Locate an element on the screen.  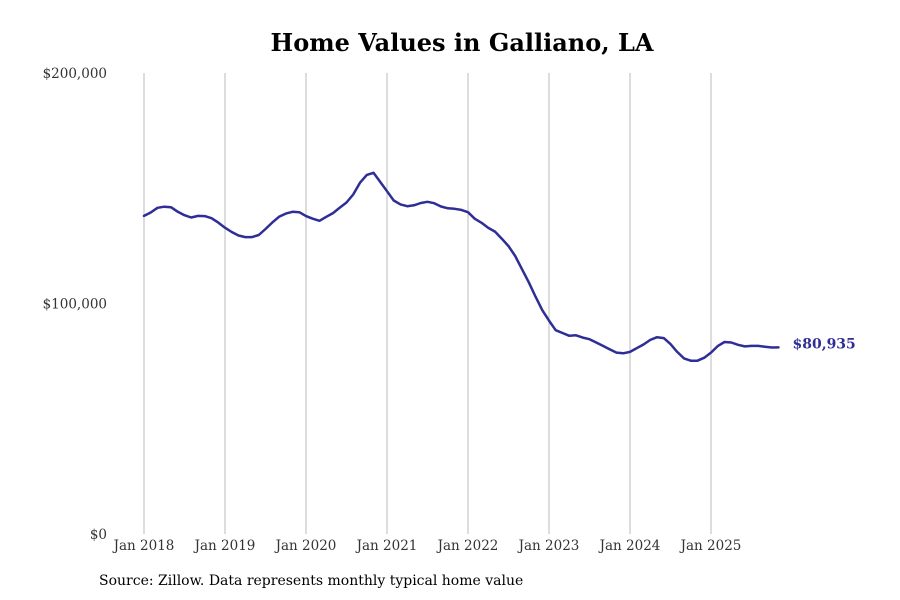
x-tick-label: Jan 2022 is located at coordinates (467, 546).